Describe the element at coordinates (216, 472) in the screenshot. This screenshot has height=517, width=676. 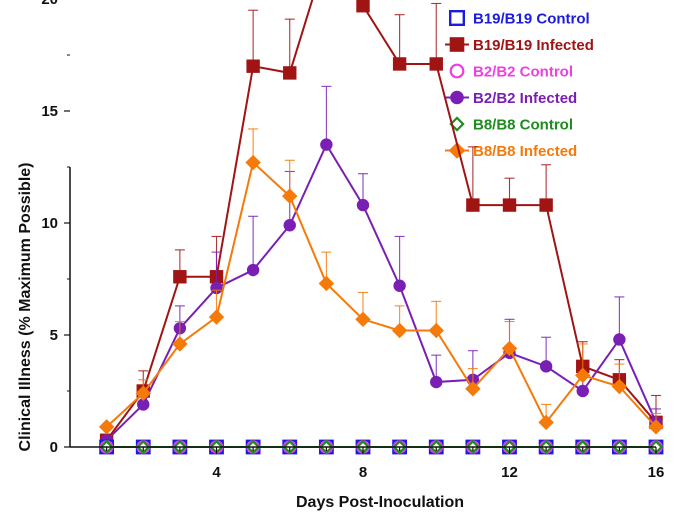
I see `x-tick-label: 4` at that location.